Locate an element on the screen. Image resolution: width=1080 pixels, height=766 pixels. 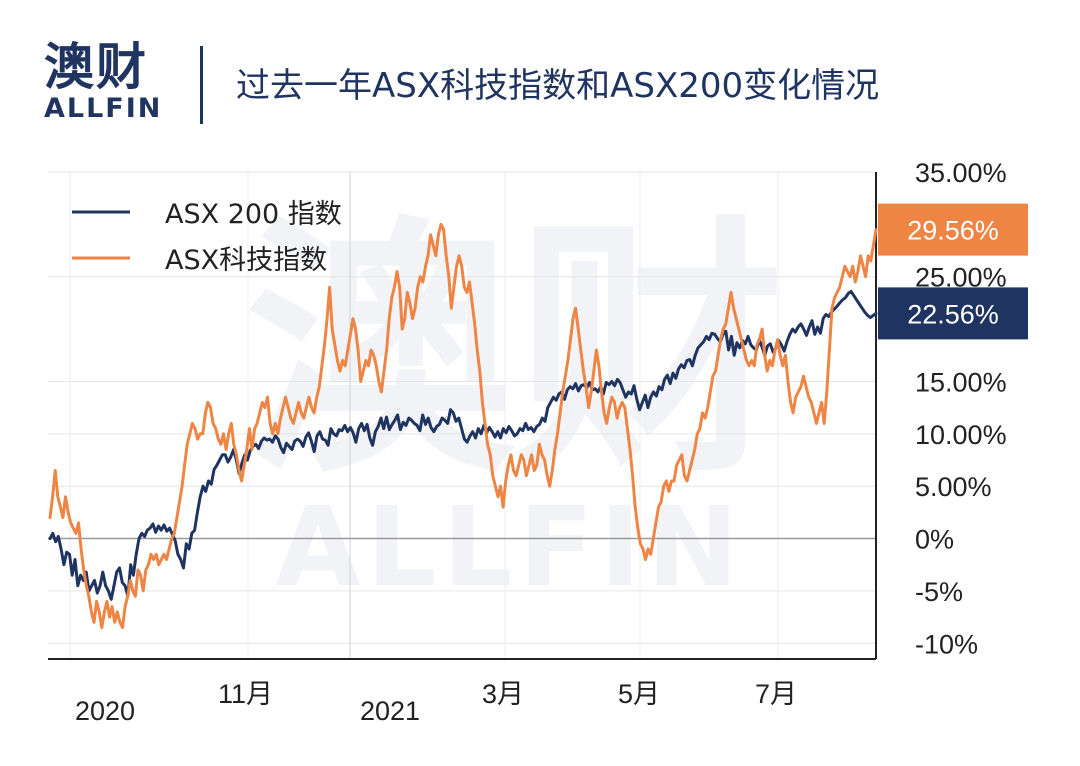
y-tick-label: 0% is located at coordinates (934, 540).